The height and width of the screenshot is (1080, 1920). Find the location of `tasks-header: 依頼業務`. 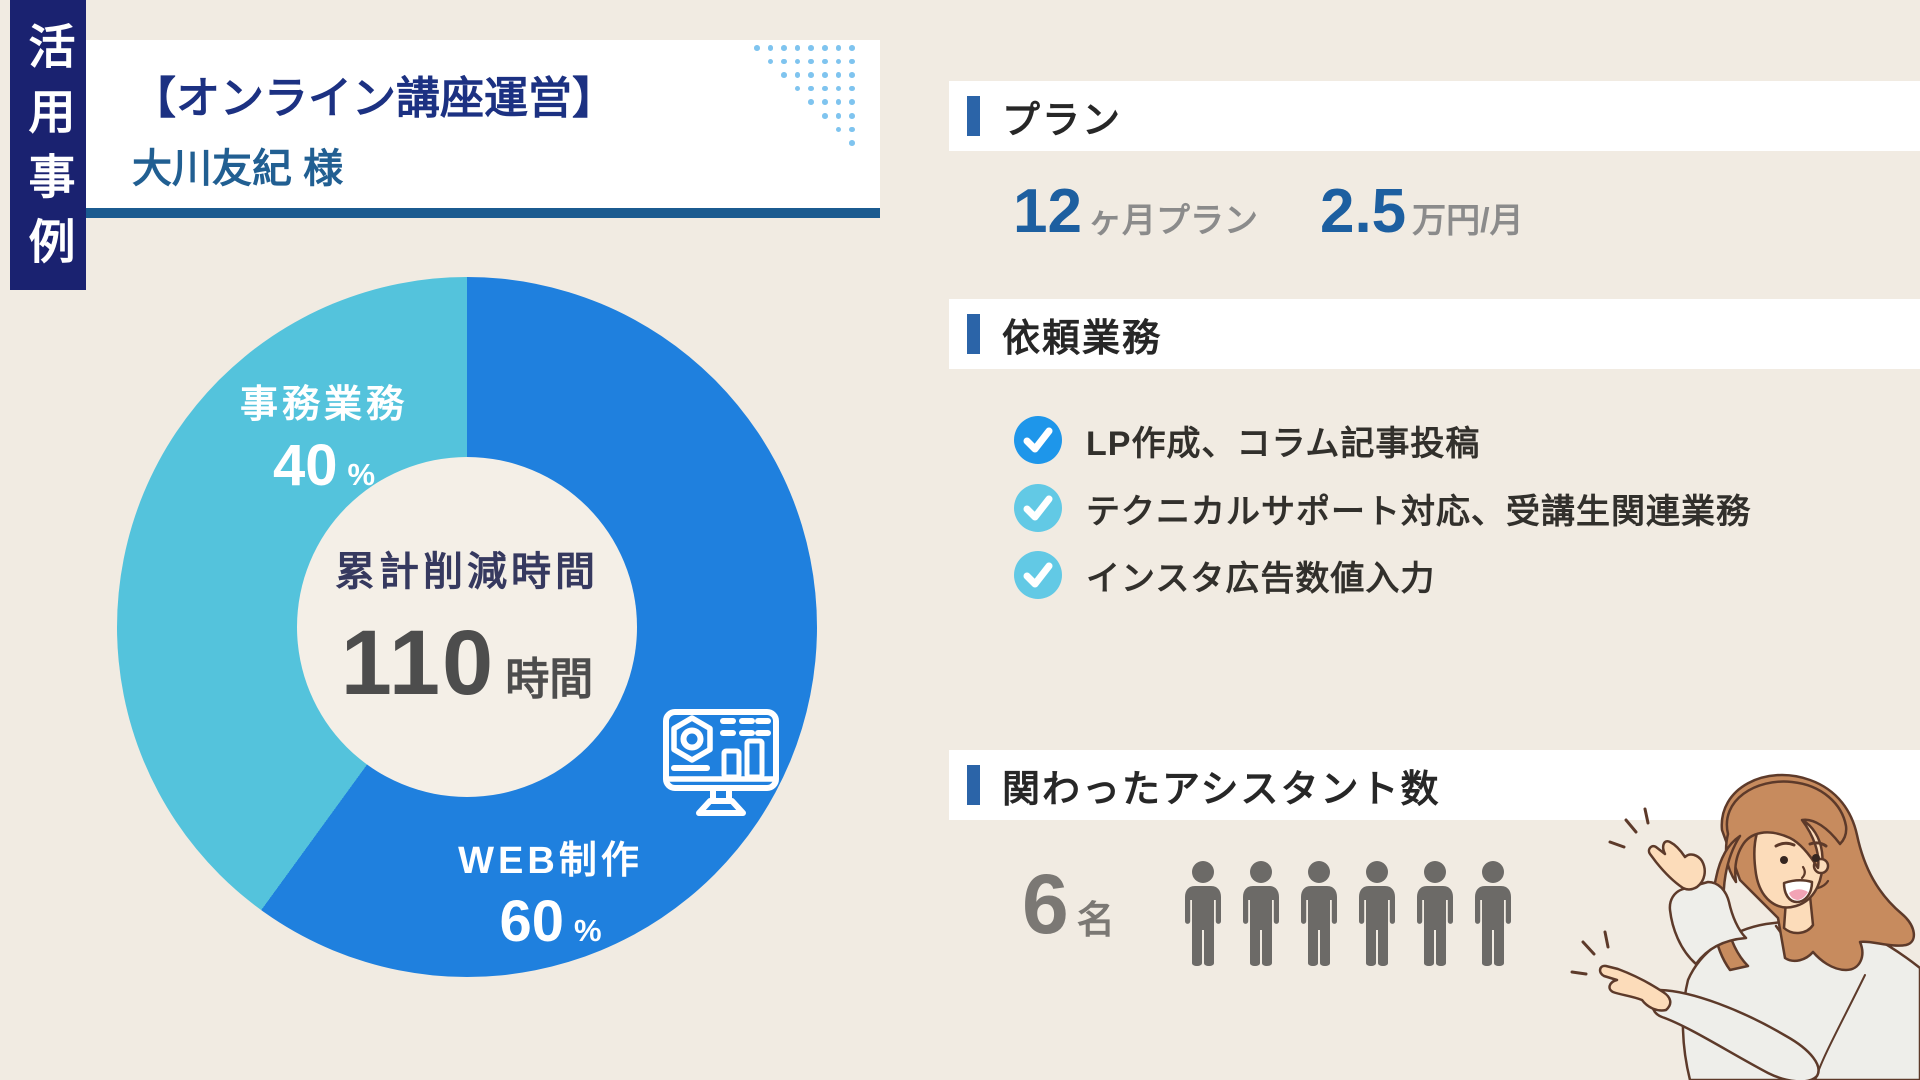

tasks-header: 依頼業務 is located at coordinates (1434, 334).